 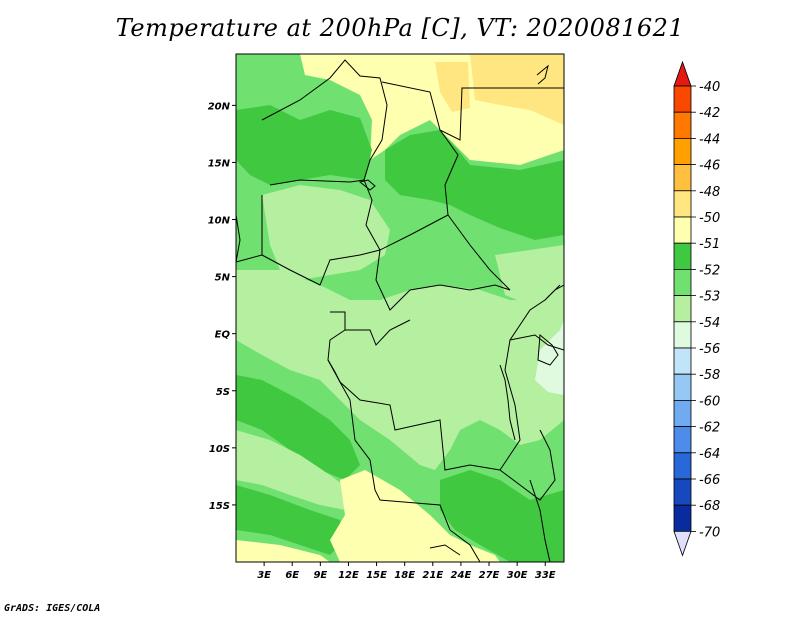 What do you see at coordinates (219, 106) in the screenshot?
I see `lat-tick-label: 20N` at bounding box center [219, 106].